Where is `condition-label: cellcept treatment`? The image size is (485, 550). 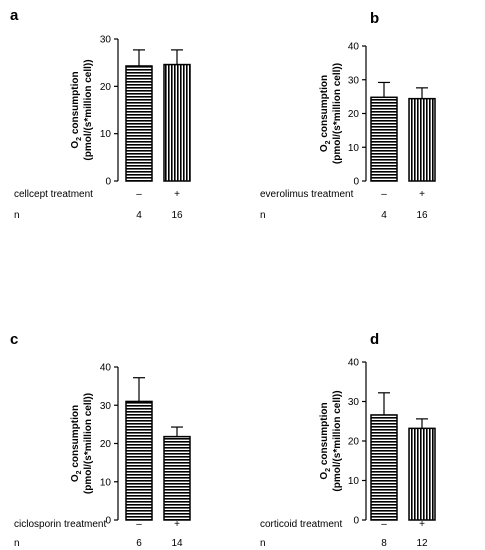
condition-label: cellcept treatment is located at coordinates (53, 194).